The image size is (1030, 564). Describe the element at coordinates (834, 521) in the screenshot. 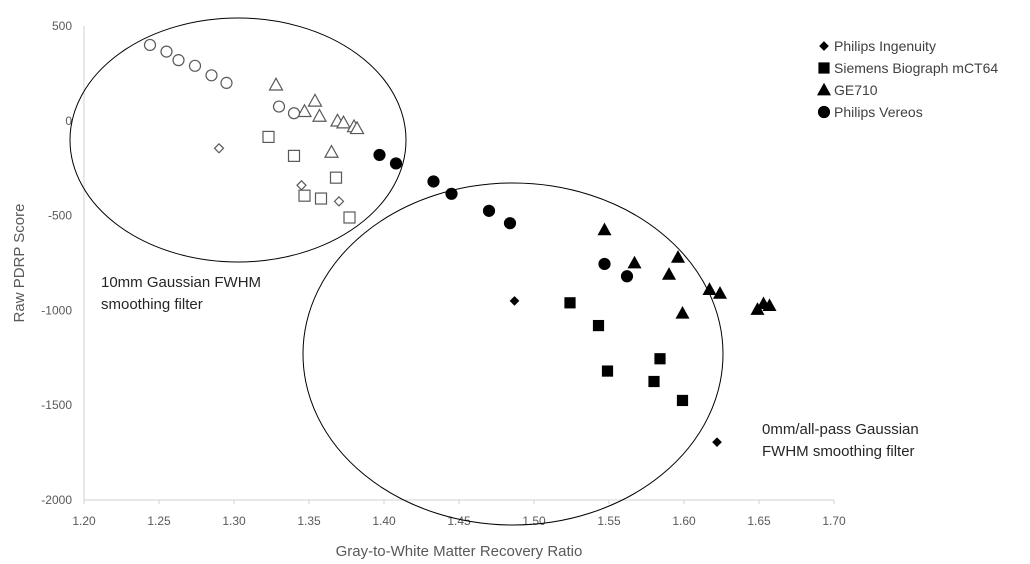

I see `x-tick-label: 1.70` at that location.